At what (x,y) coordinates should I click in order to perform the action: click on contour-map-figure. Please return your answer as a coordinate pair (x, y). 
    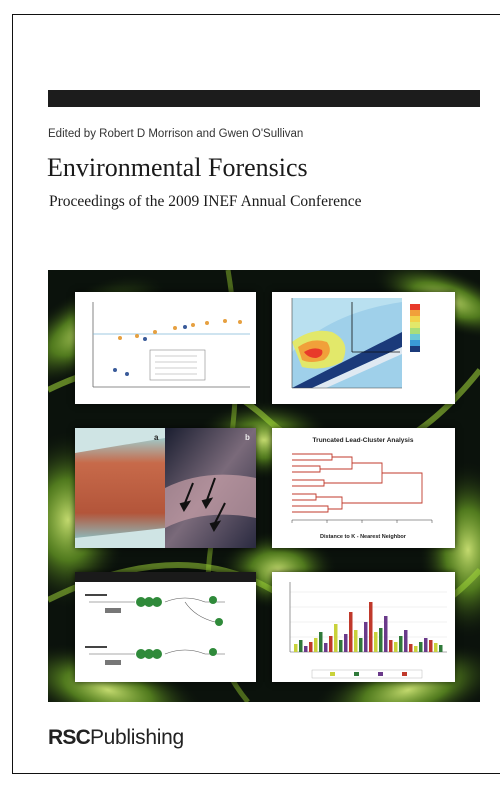
    Looking at the image, I should click on (363, 348).